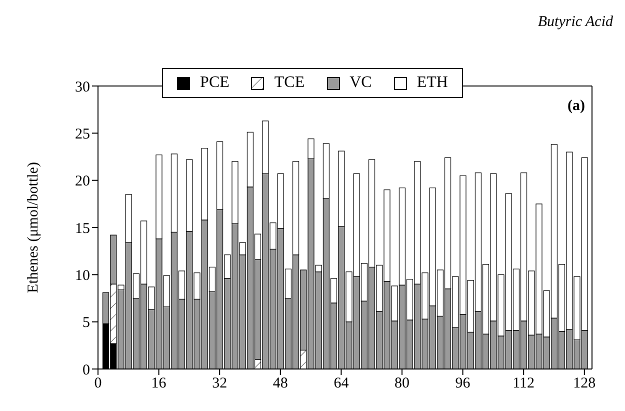 The height and width of the screenshot is (411, 625). I want to click on x-tick-label: 0, so click(98, 384).